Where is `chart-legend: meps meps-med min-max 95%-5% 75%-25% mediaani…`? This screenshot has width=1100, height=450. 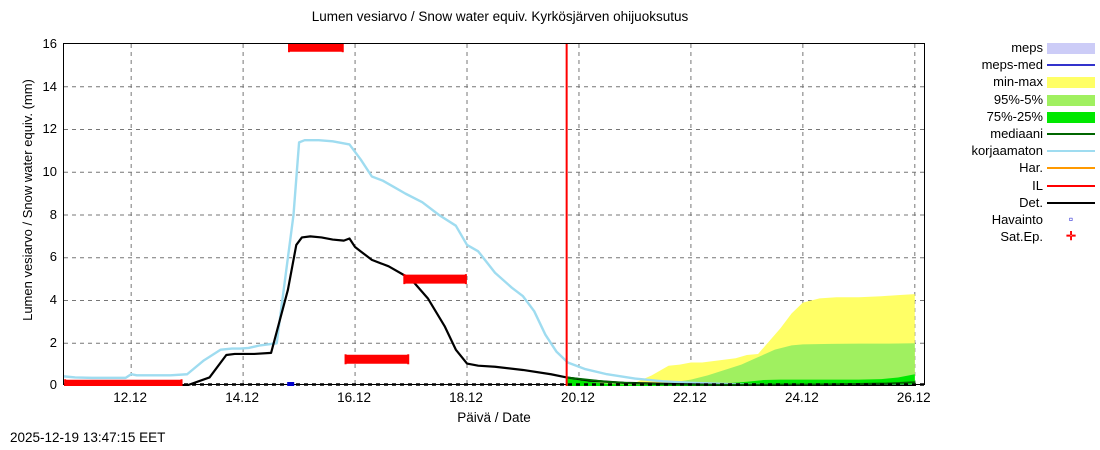
chart-legend: meps meps-med min-max 95%-5% 75%-25% mediaani… is located at coordinates (1020, 143).